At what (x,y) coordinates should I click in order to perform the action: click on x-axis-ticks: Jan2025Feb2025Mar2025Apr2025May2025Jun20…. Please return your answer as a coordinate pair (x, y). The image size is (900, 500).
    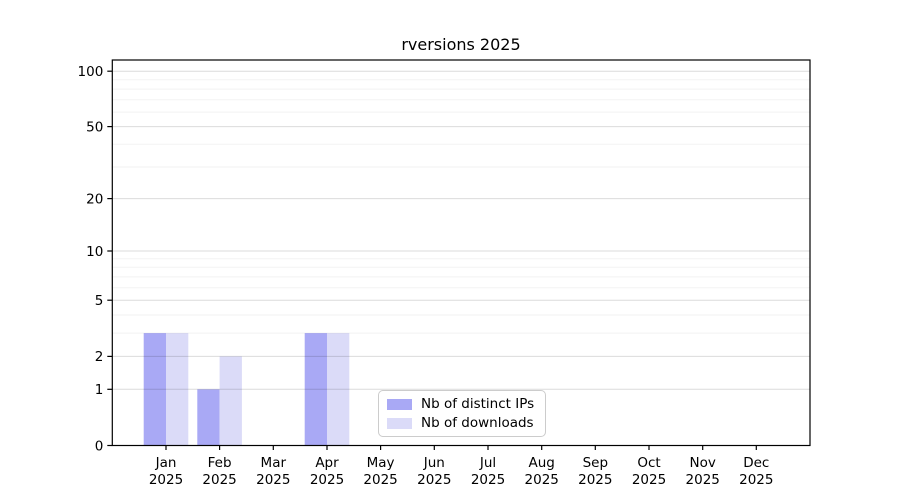
    Looking at the image, I should click on (461, 466).